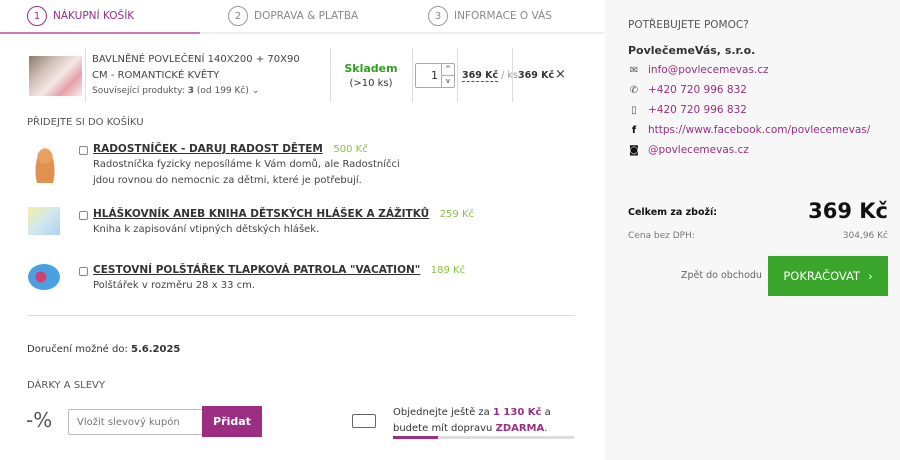  What do you see at coordinates (371, 68) in the screenshot?
I see `stock-status: Skladem` at bounding box center [371, 68].